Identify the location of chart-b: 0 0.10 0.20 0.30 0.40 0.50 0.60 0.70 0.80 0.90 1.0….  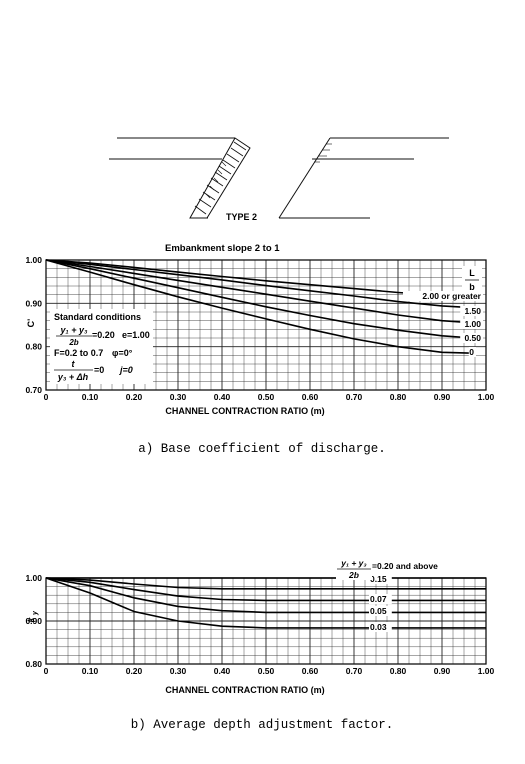
(259, 618).